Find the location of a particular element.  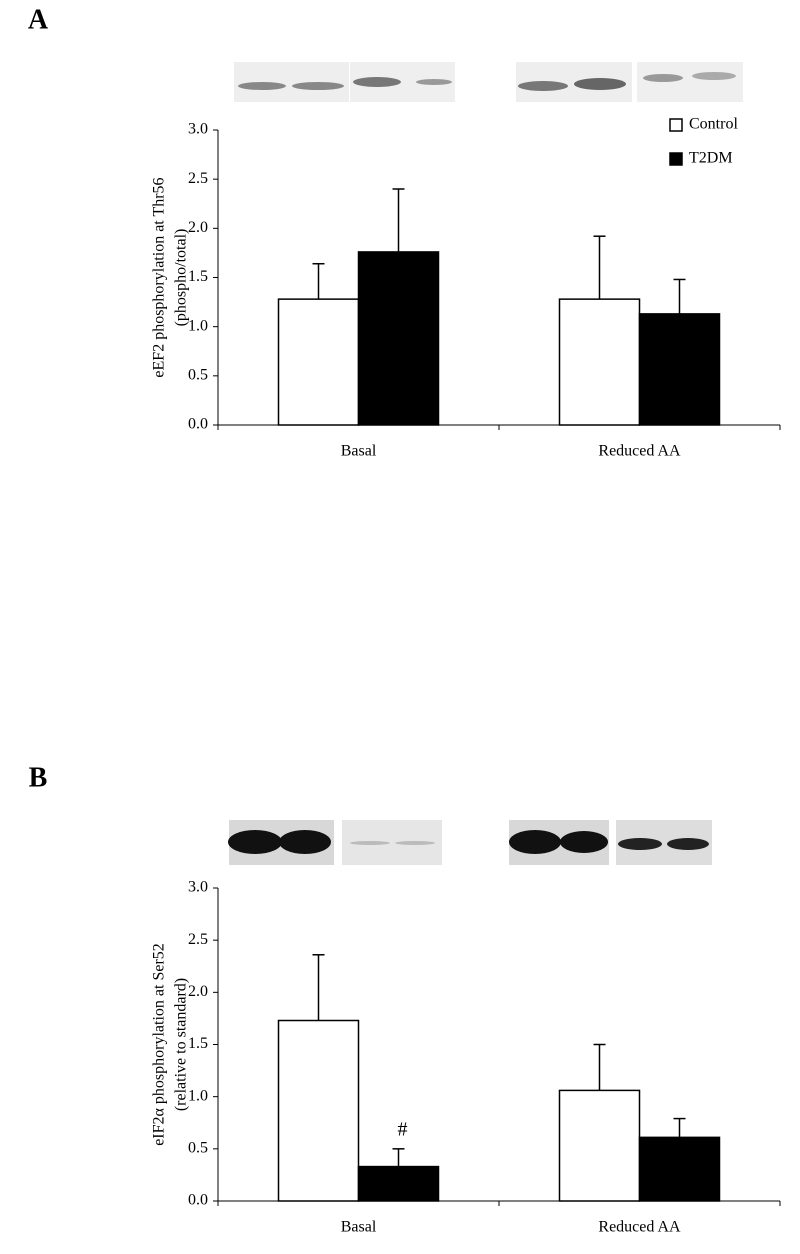

y-axis-label: (relative to standard) is located at coordinates (181, 1044).